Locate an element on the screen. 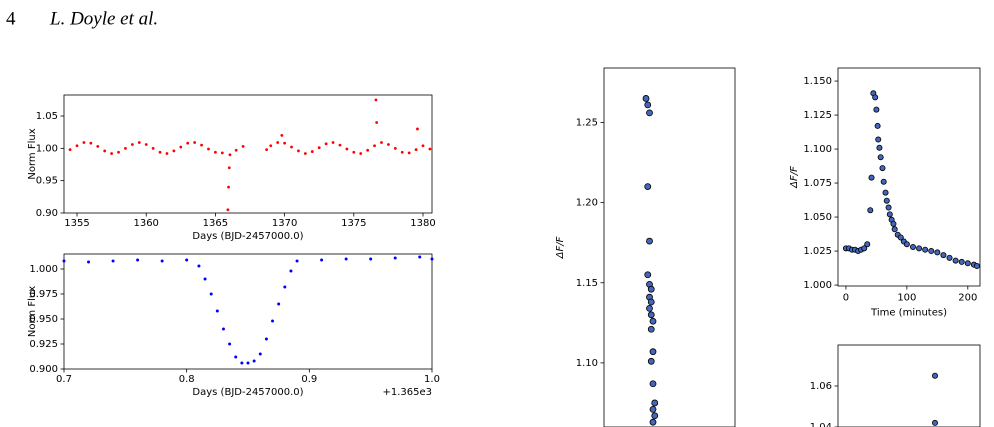  x-tick-label: 1.0 is located at coordinates (432, 379).